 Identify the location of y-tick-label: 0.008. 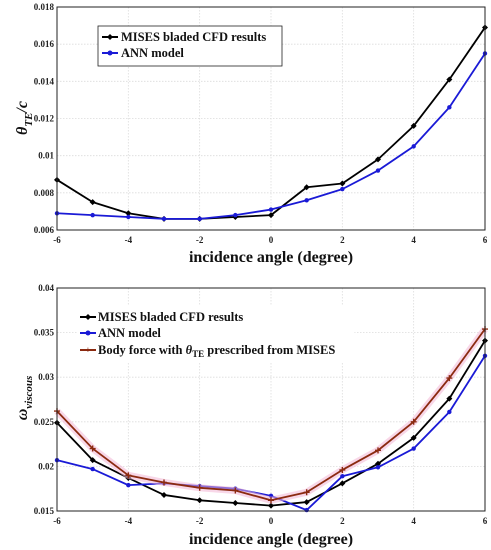
(44, 193).